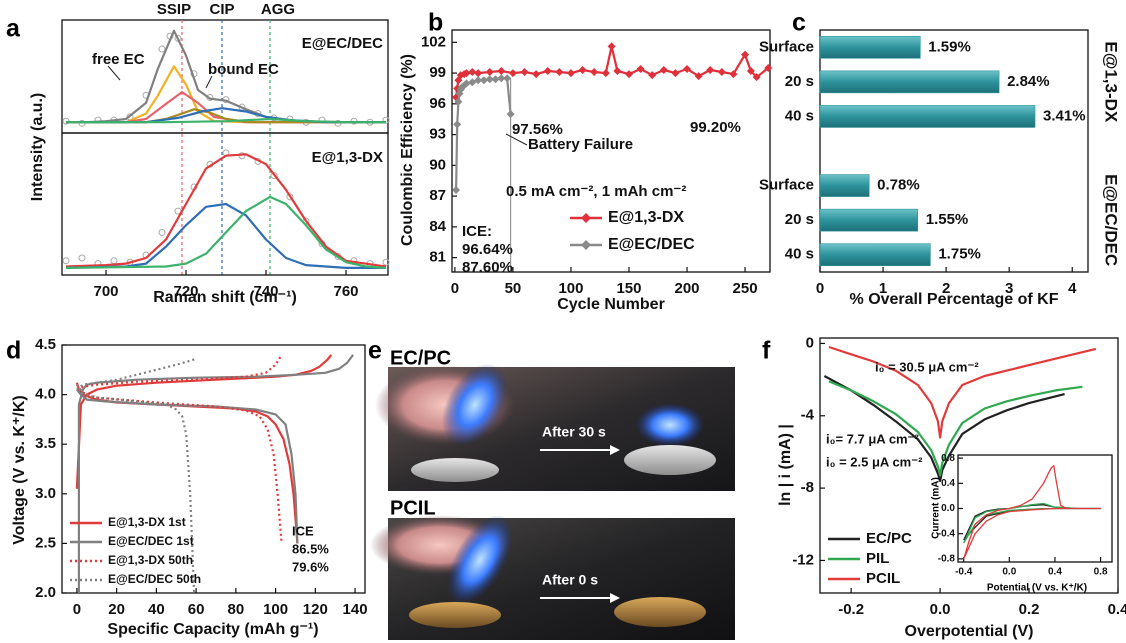 This screenshot has width=1126, height=643. What do you see at coordinates (345, 291) in the screenshot?
I see `x-tick-label: 760` at bounding box center [345, 291].